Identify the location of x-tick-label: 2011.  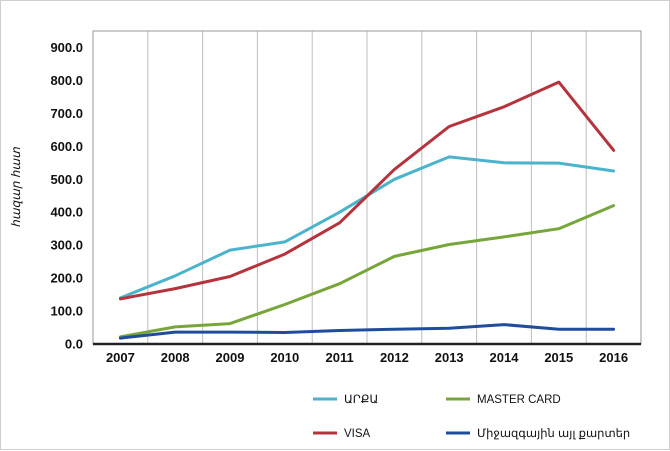
(339, 357).